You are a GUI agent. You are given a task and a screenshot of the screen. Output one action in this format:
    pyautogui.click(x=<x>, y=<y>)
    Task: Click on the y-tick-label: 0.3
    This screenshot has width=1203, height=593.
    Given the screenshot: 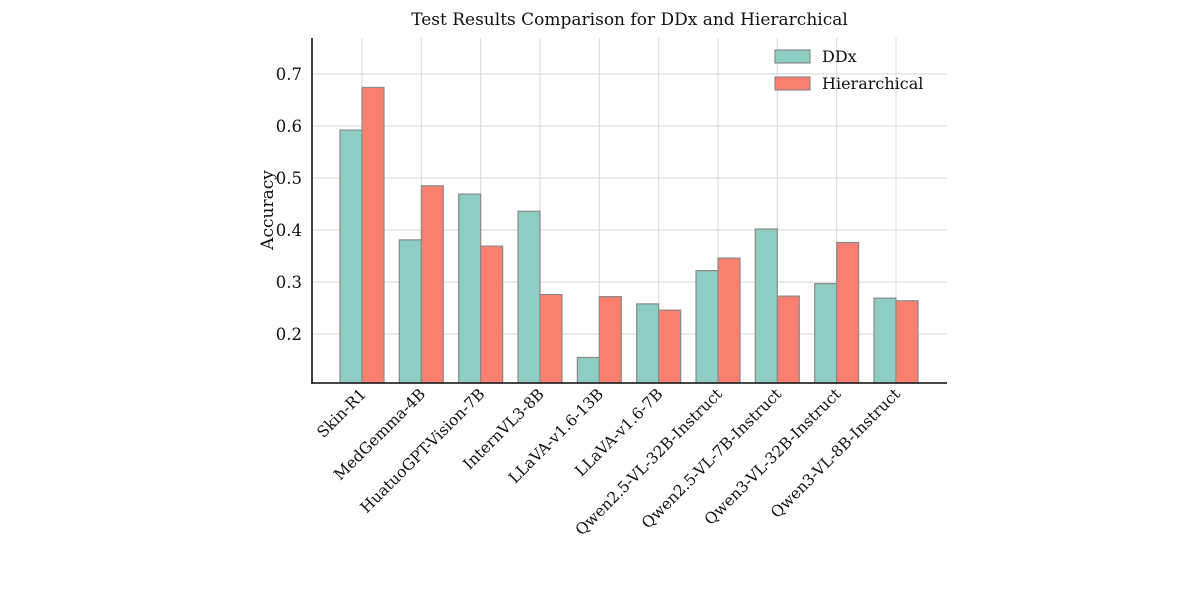 What is the action you would take?
    pyautogui.click(x=289, y=282)
    